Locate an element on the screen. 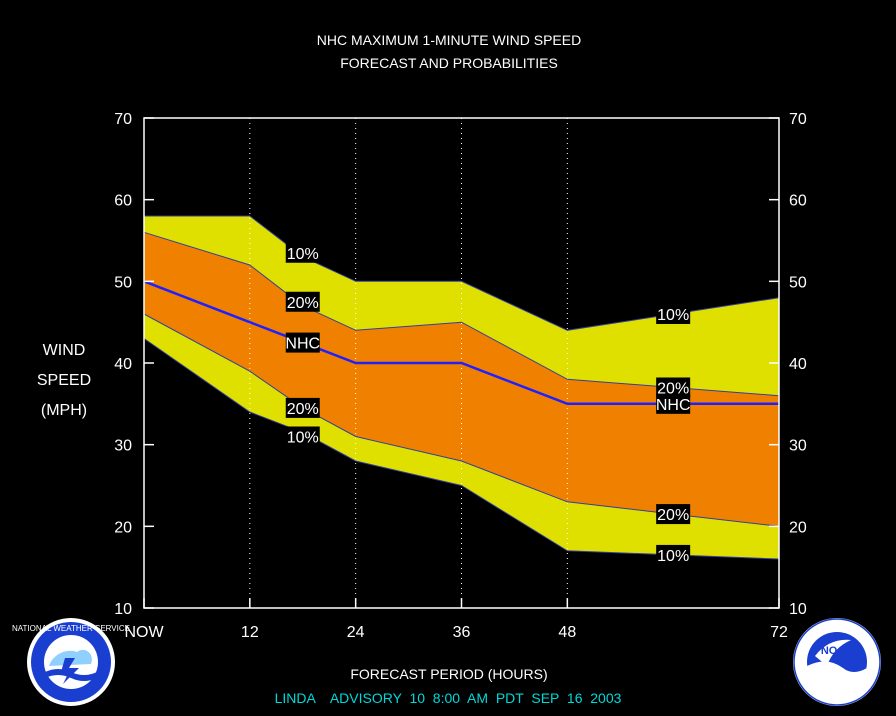 The width and height of the screenshot is (896, 716). nws-logo-text: NATIONAL WEATHER SERVICE is located at coordinates (71, 628).